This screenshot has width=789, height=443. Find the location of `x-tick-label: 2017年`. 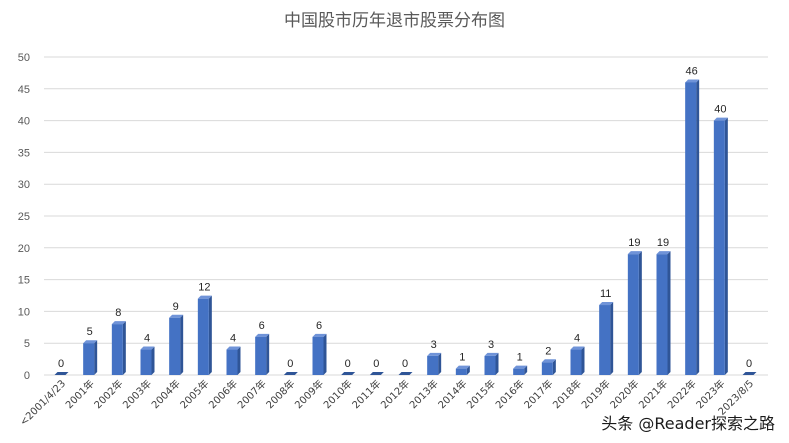

x-tick-label: 2017年 is located at coordinates (538, 394).